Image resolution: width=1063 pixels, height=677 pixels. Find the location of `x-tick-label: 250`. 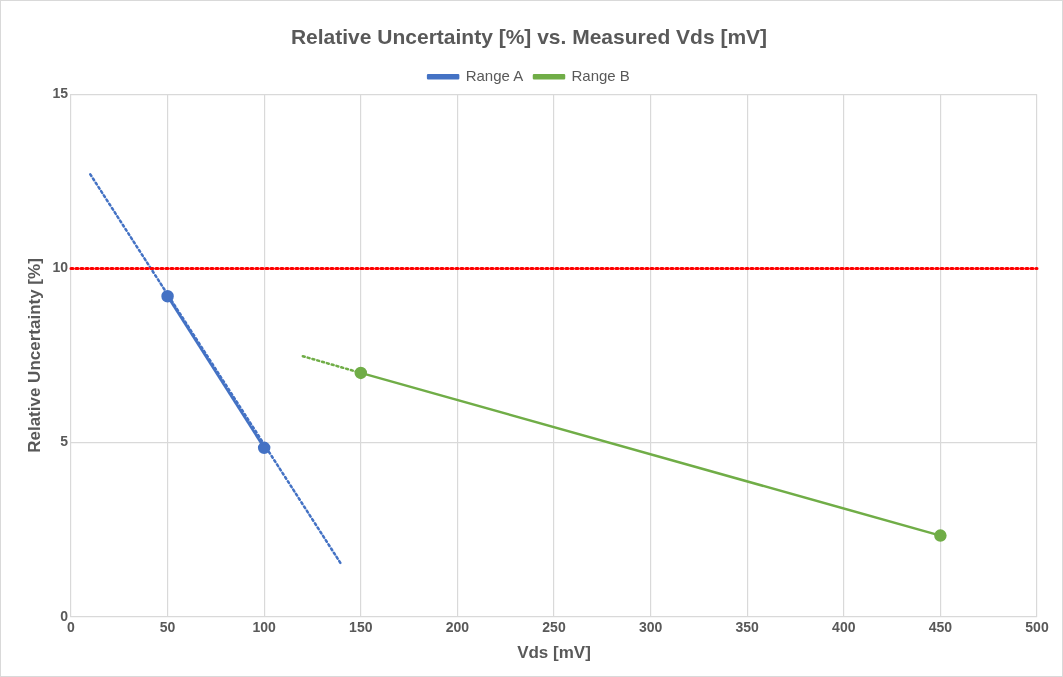

x-tick-label: 250 is located at coordinates (554, 627).